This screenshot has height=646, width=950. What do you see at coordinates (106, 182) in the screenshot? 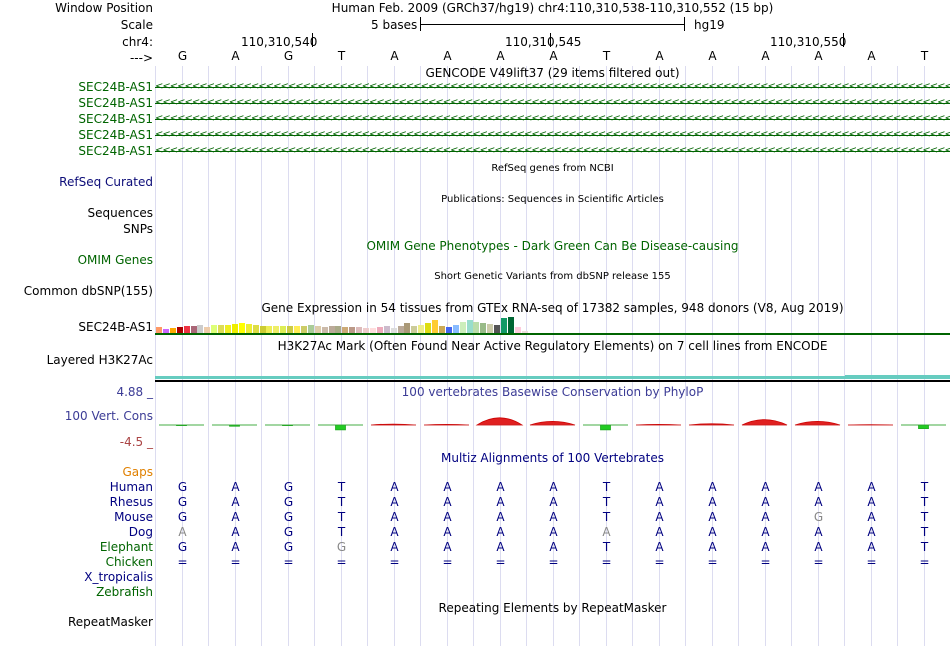
I see `refseq-track-label: RefSeq Curated` at bounding box center [106, 182].